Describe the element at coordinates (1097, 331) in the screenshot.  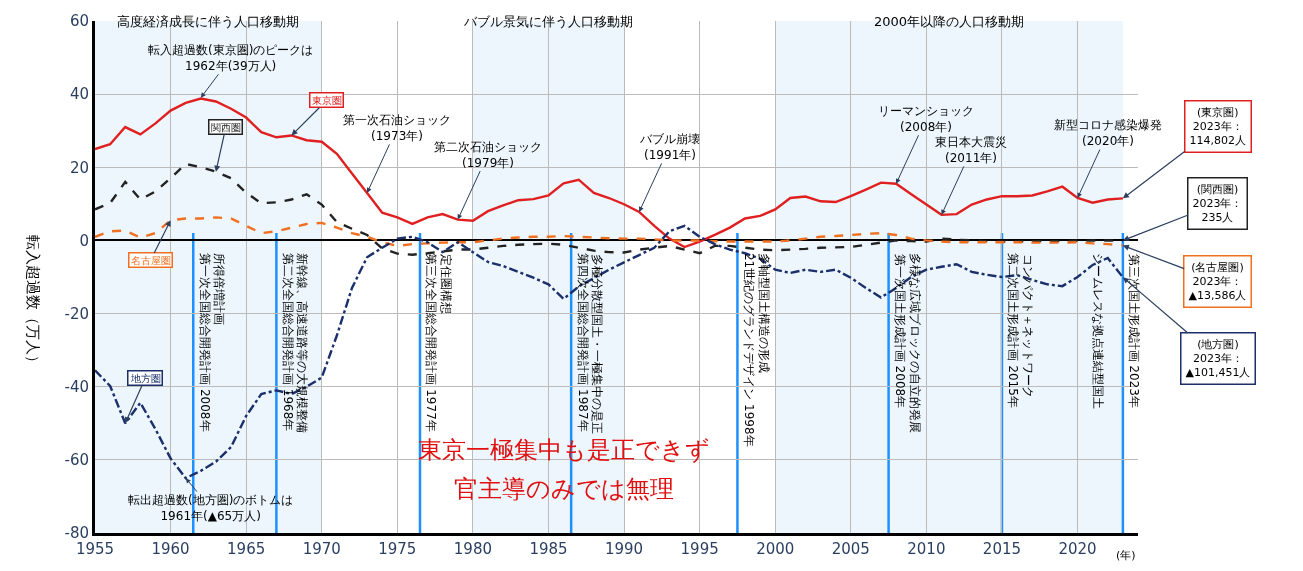
I see `annotation: シームレスな拠点連結型国土` at that location.